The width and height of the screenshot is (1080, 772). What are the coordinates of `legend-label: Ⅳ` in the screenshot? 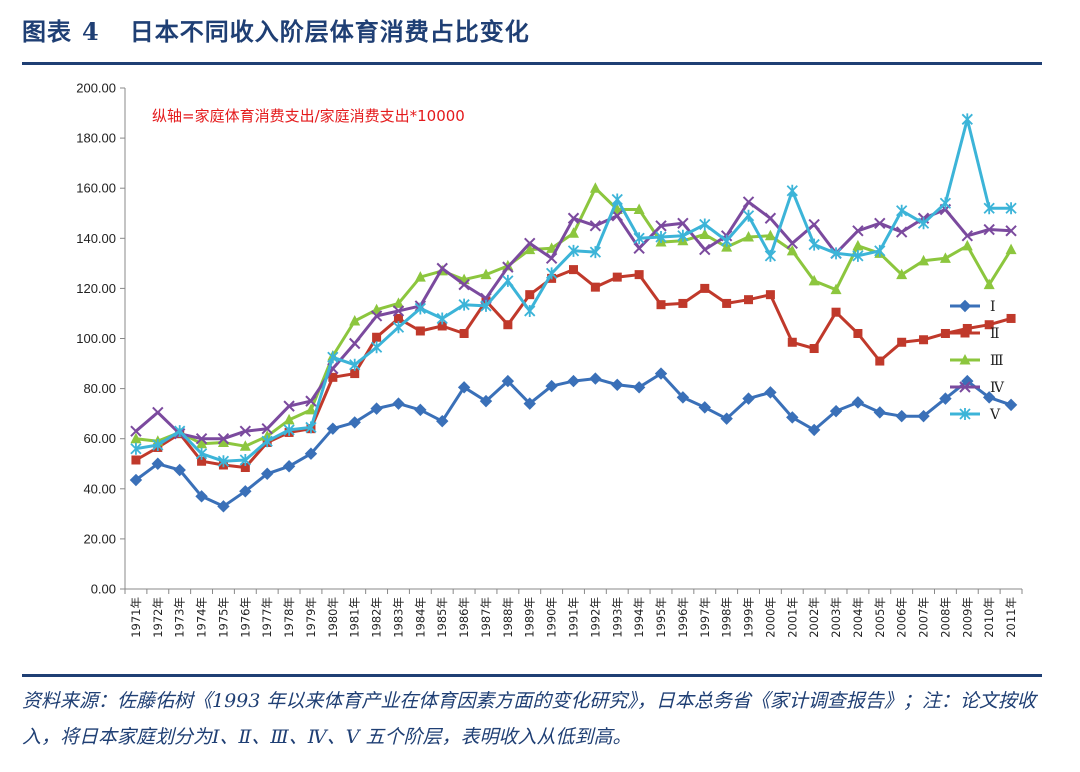 It's located at (997, 388).